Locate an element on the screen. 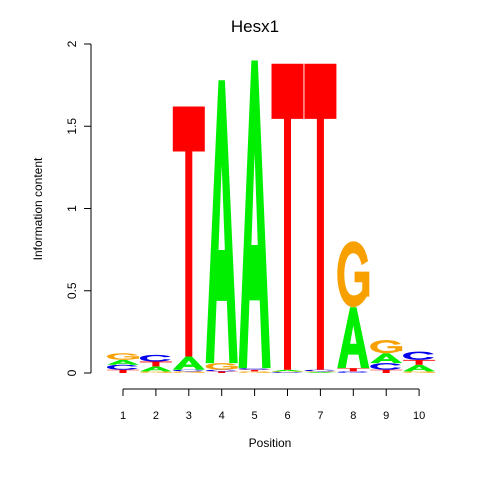 The image size is (480, 480). x-tick-label: 6 is located at coordinates (287, 416).